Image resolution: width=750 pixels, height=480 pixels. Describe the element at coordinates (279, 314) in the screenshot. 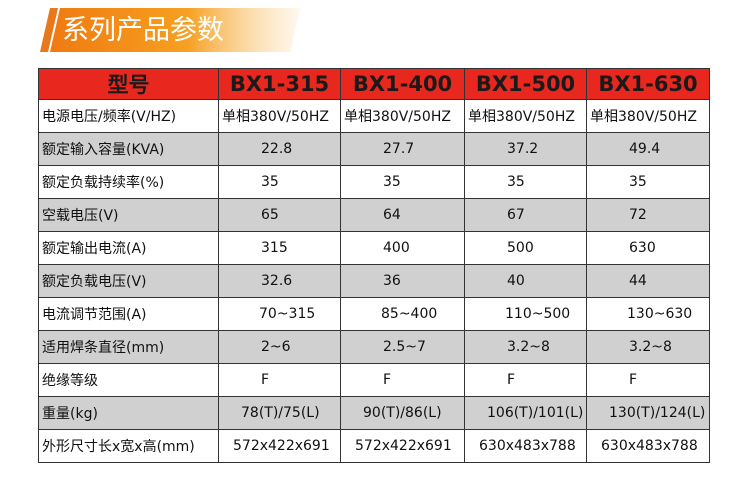

I see `cell: 70~315` at that location.